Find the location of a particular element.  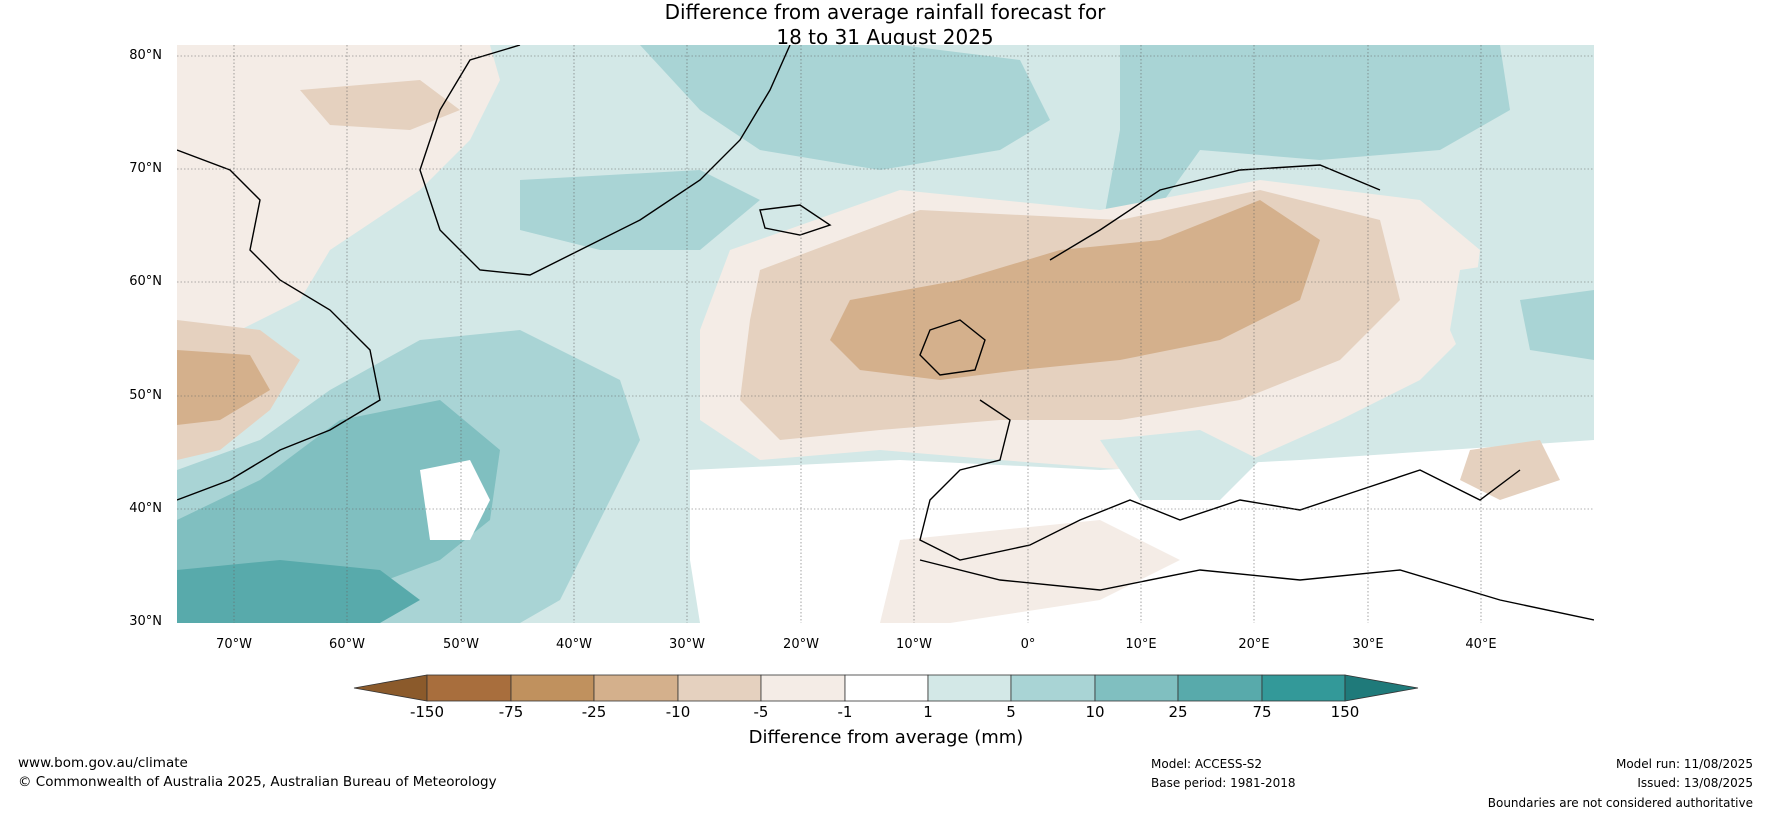

colorbar-arrow-right is located at coordinates (1381, 688).